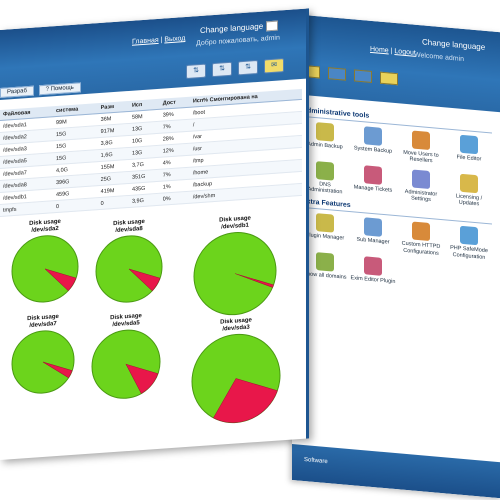  Describe the element at coordinates (274, 66) in the screenshot. I see `mail-icon: ✉` at that location.